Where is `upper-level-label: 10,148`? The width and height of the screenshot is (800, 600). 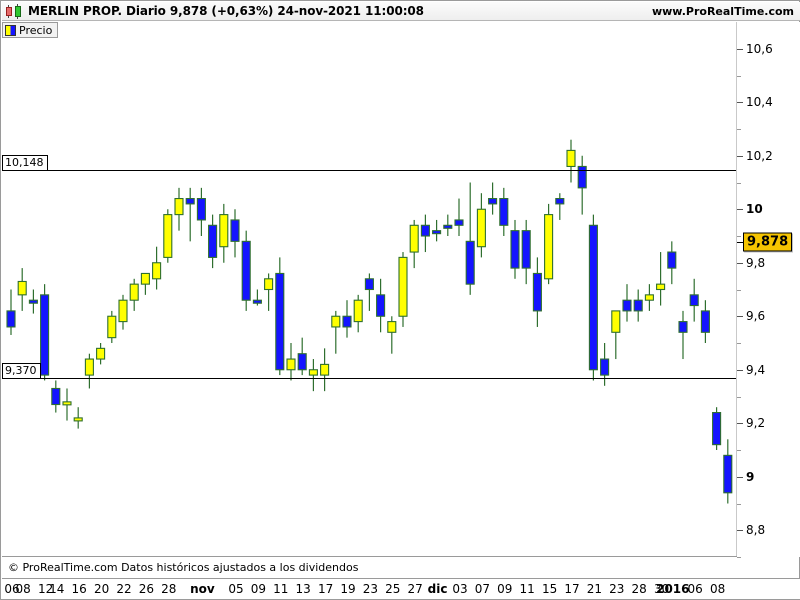 upper-level-label: 10,148 is located at coordinates (25, 162).